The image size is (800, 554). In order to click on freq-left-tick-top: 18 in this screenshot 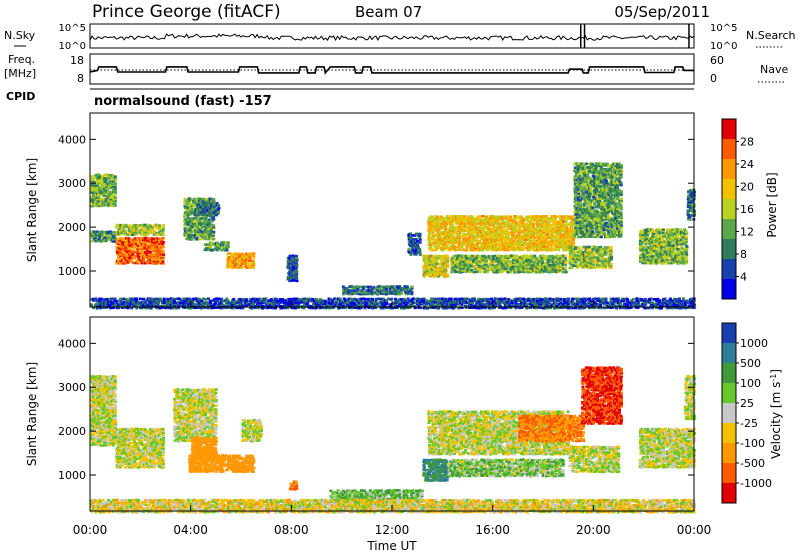, I will do `click(77, 60)`.